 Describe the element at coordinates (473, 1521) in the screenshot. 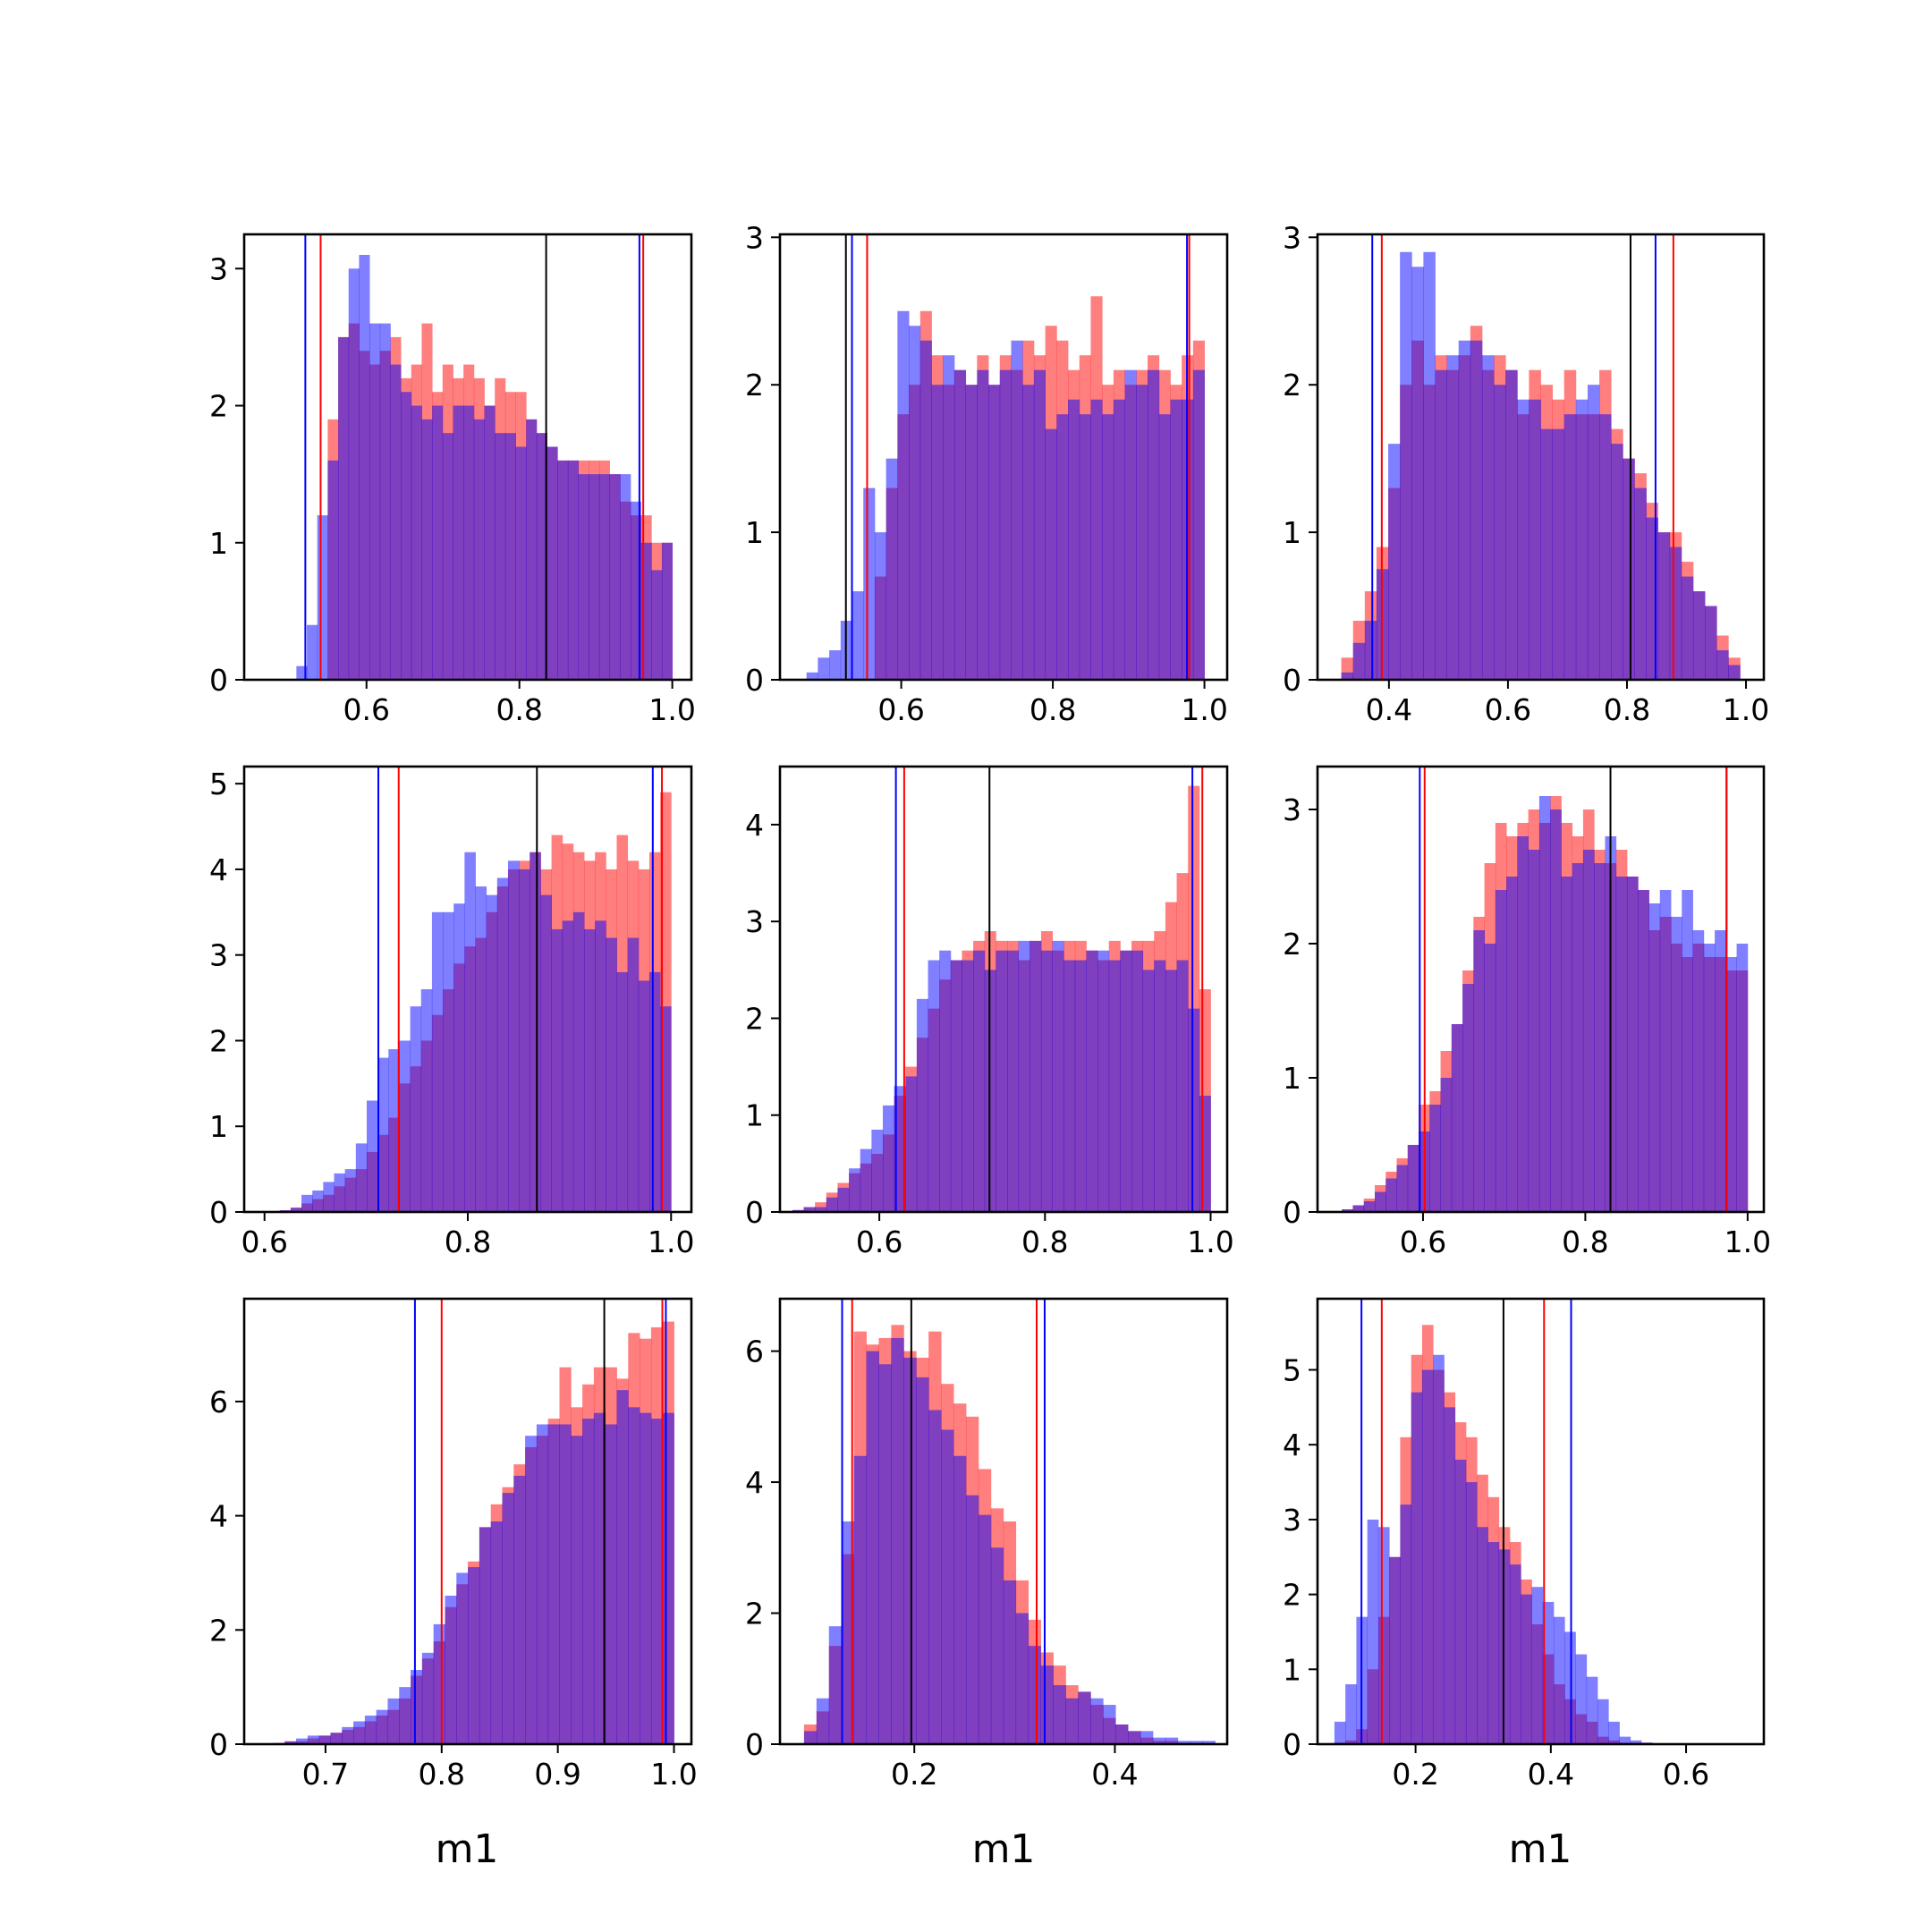

I see `plot-area` at that location.